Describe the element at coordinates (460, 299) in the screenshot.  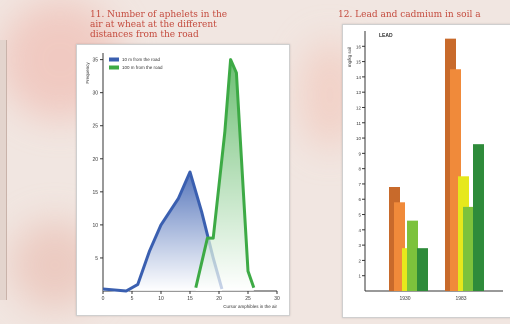
I see `x-tick-label: 1983` at that location.